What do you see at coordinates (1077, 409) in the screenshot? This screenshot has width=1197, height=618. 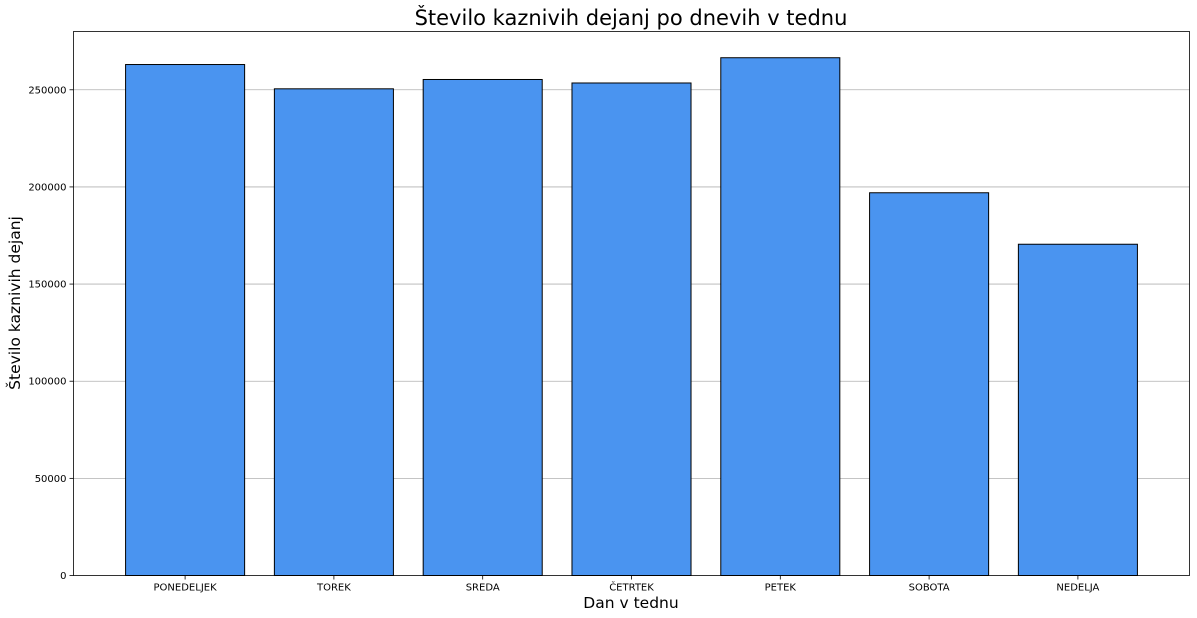 I see `bar-nedelja` at bounding box center [1077, 409].